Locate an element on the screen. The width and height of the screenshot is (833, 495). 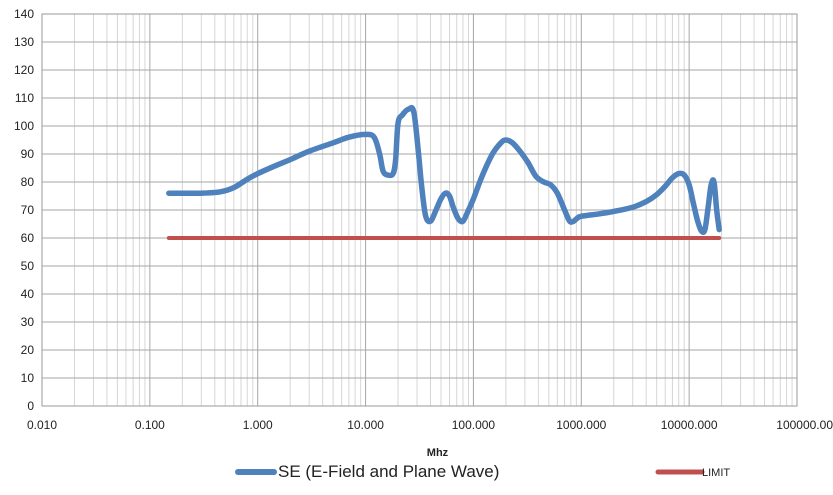
y-tick-label: 70 is located at coordinates (28, 210).